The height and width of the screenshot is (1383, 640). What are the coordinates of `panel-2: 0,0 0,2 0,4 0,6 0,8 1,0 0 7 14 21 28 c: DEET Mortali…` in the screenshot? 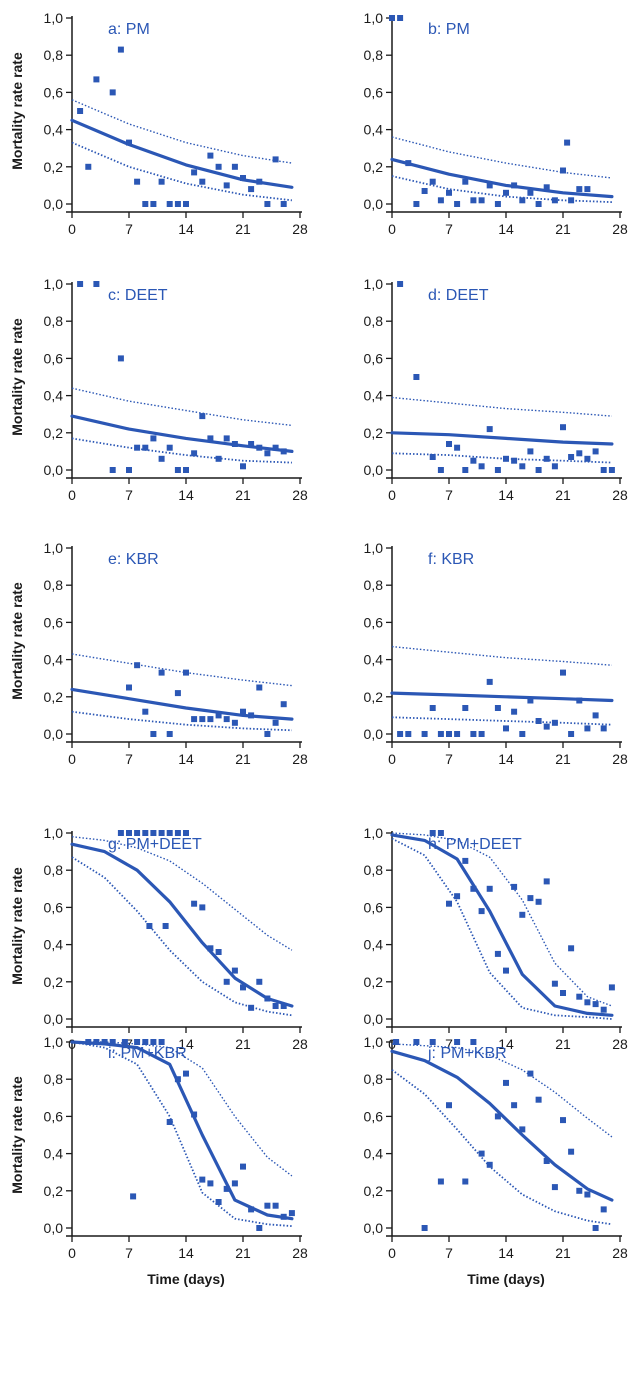 It's located at (158, 389).